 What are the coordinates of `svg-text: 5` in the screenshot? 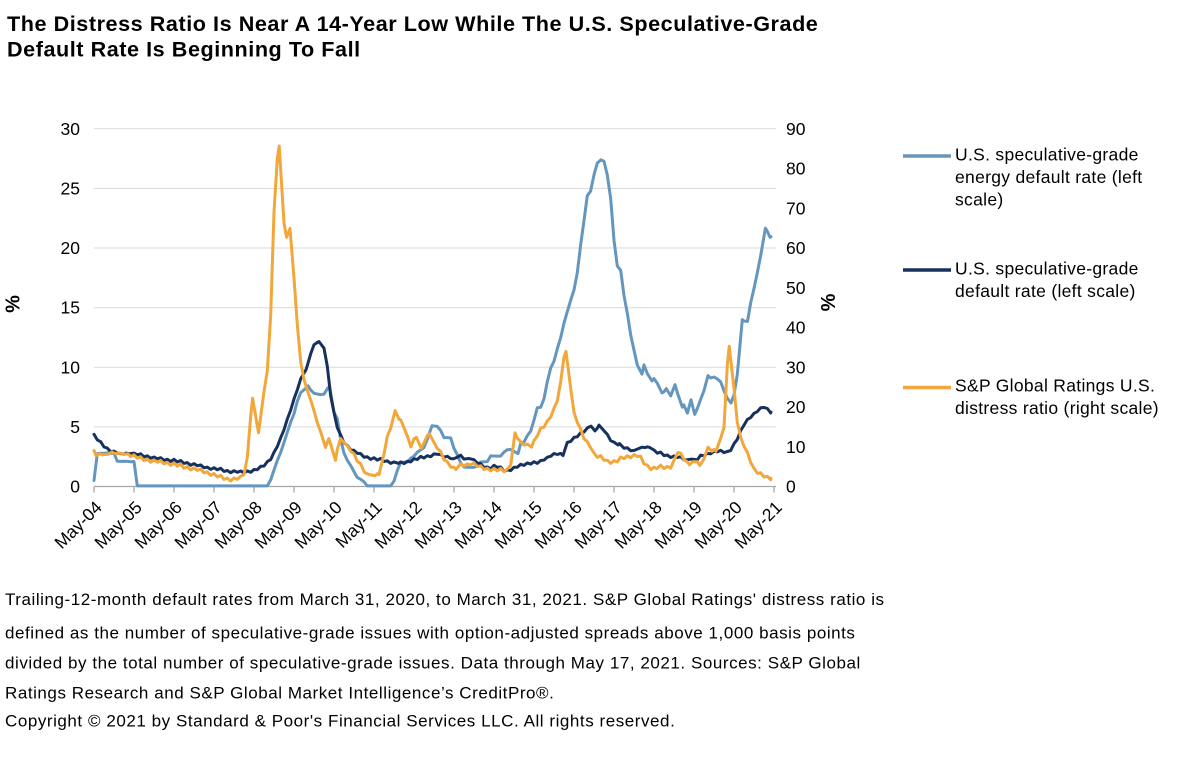 It's located at (75, 427).